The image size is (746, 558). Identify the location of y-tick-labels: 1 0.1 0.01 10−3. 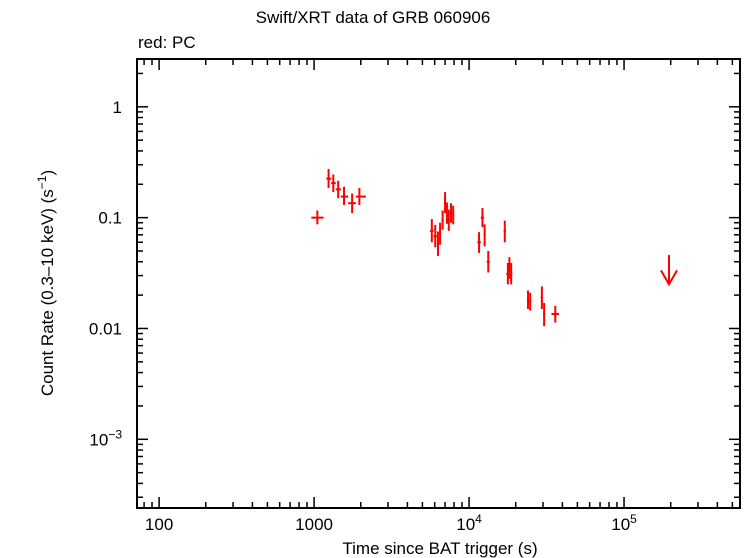
(105, 273).